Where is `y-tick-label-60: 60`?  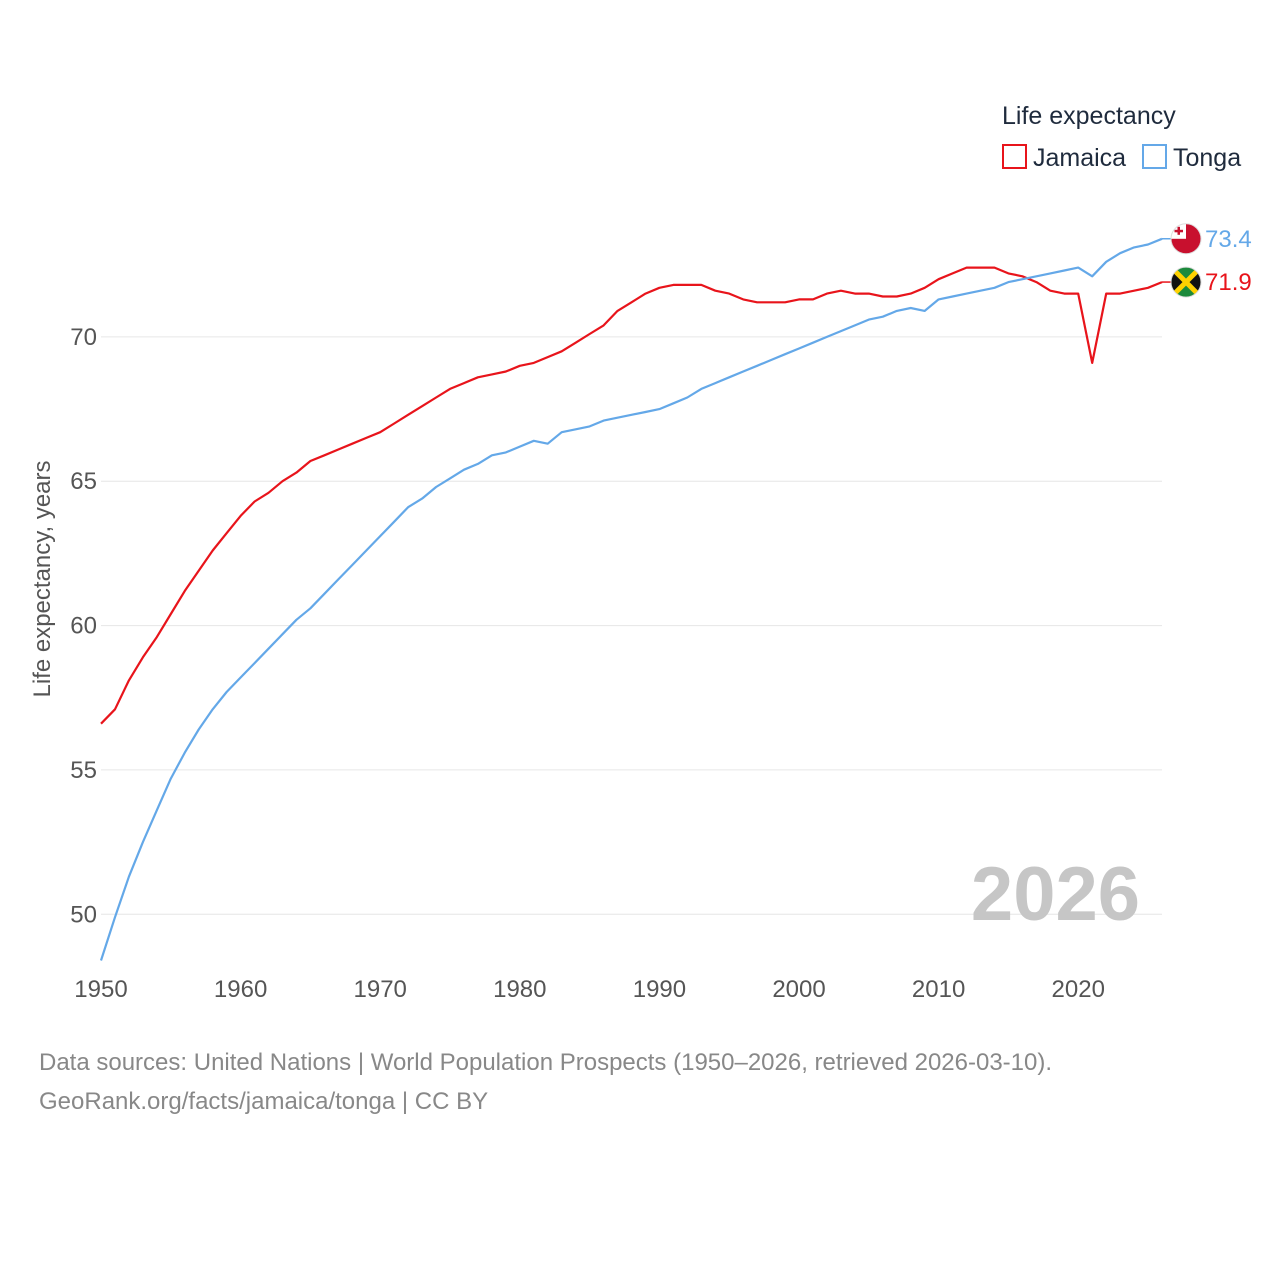 y-tick-label-60: 60 is located at coordinates (83, 626).